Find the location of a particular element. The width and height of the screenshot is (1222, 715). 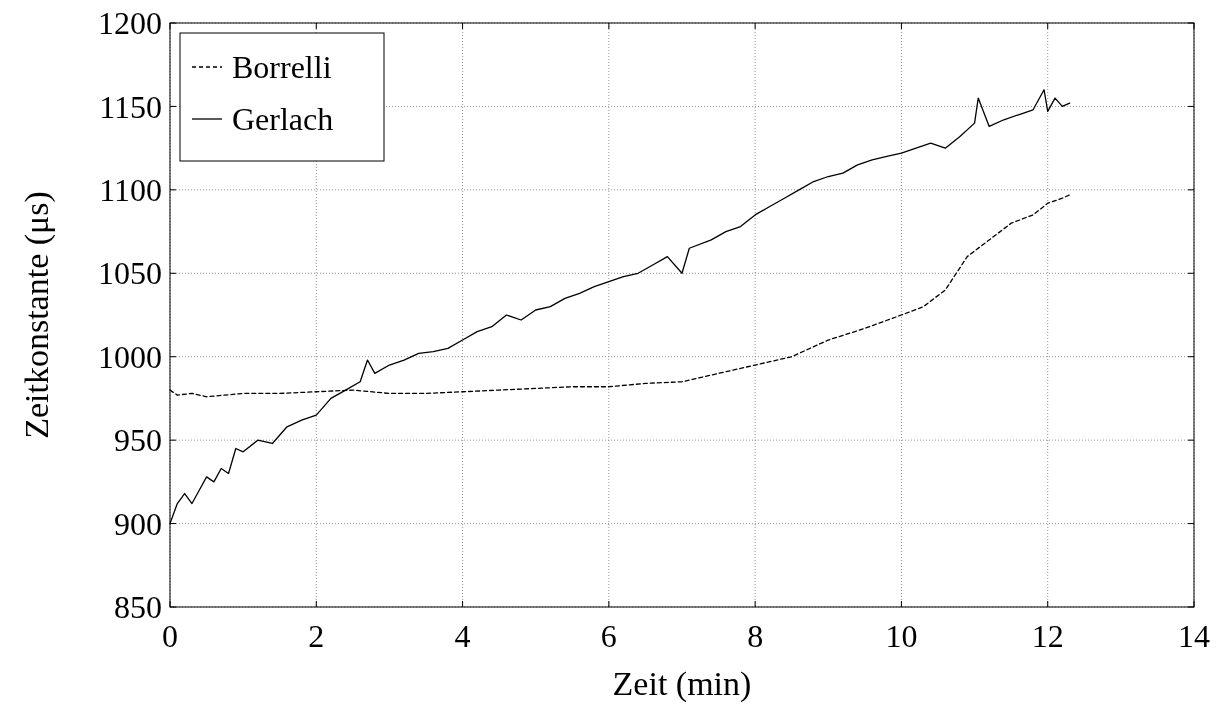

x-tick-label: 14 is located at coordinates (1194, 636).